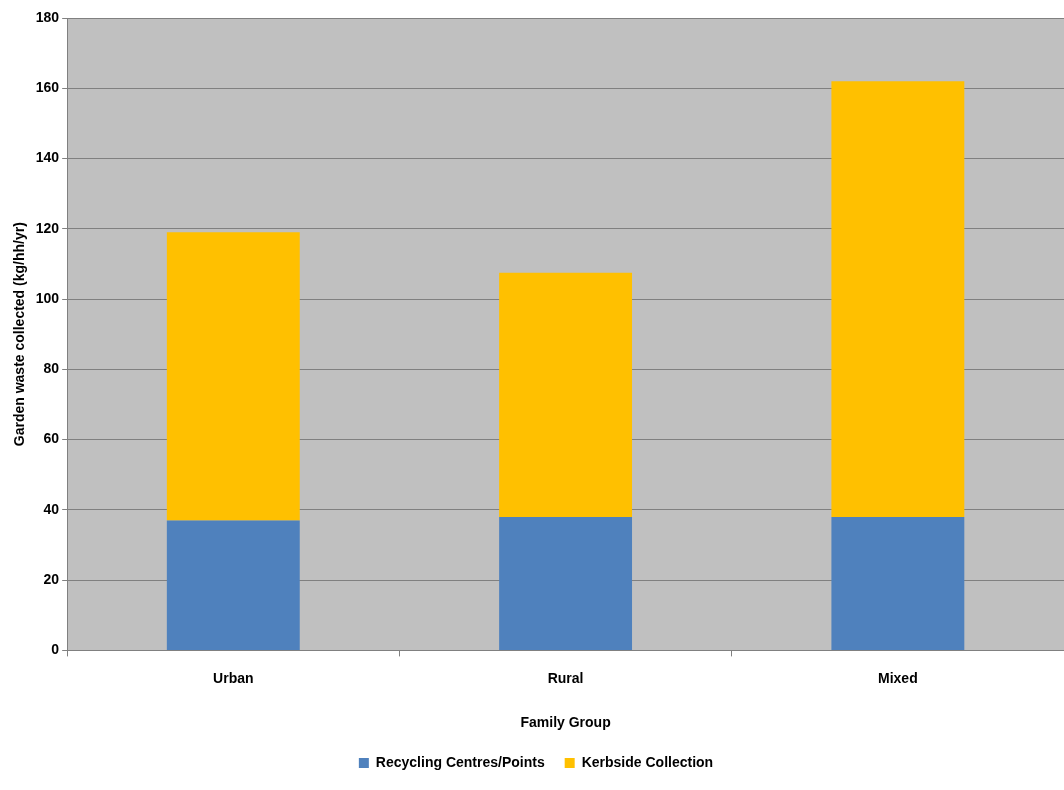 The image size is (1064, 790). What do you see at coordinates (47, 297) in the screenshot?
I see `y-tick-label: 100` at bounding box center [47, 297].